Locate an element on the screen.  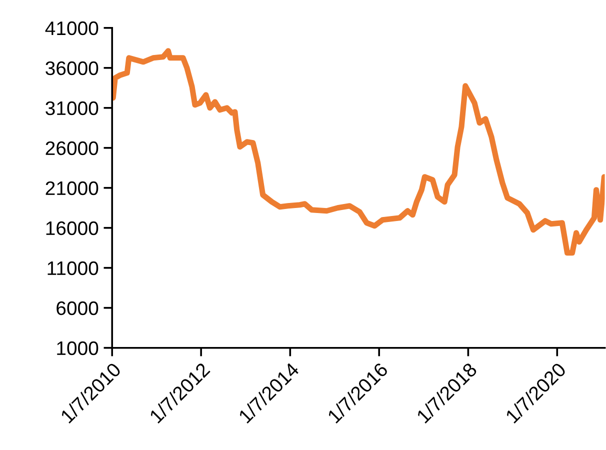
y-tick-label: 16000 is located at coordinates (72, 228).